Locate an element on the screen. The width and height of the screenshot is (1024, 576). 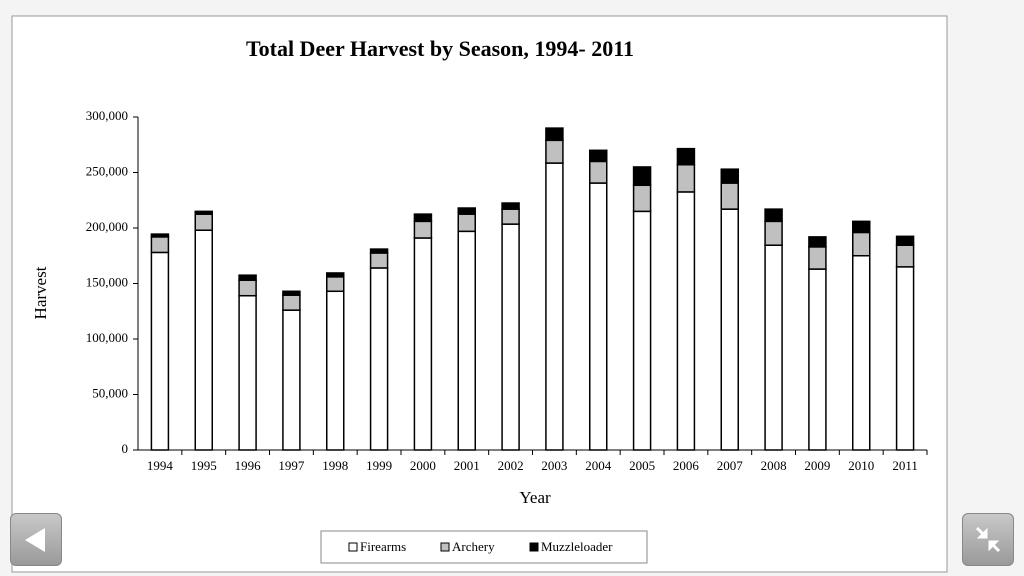
y-tick-label: 100,000 is located at coordinates (107, 337).